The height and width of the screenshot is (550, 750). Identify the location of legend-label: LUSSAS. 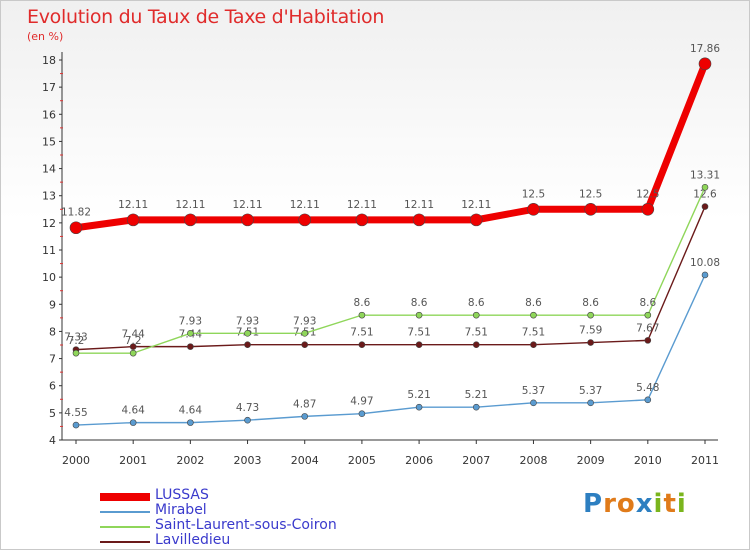
(182, 495).